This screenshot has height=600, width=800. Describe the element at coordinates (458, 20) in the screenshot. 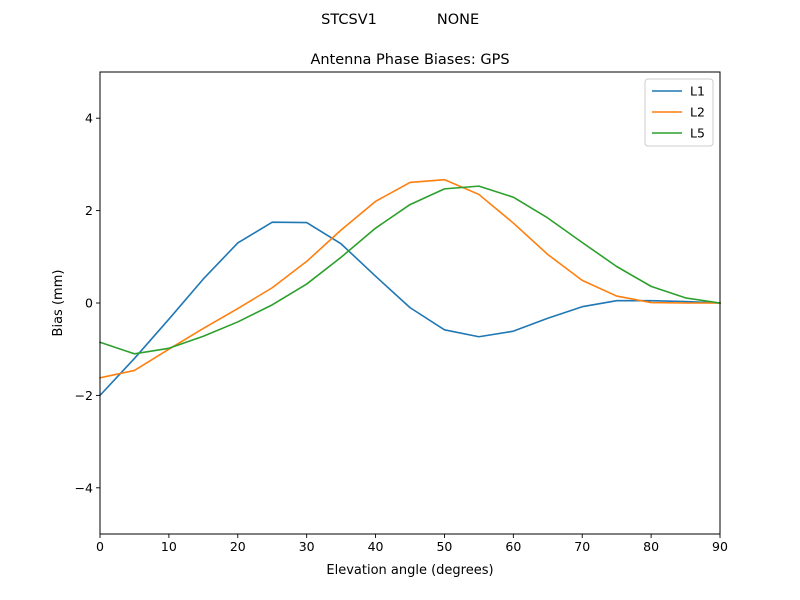

I see `radome-name: NONE` at that location.